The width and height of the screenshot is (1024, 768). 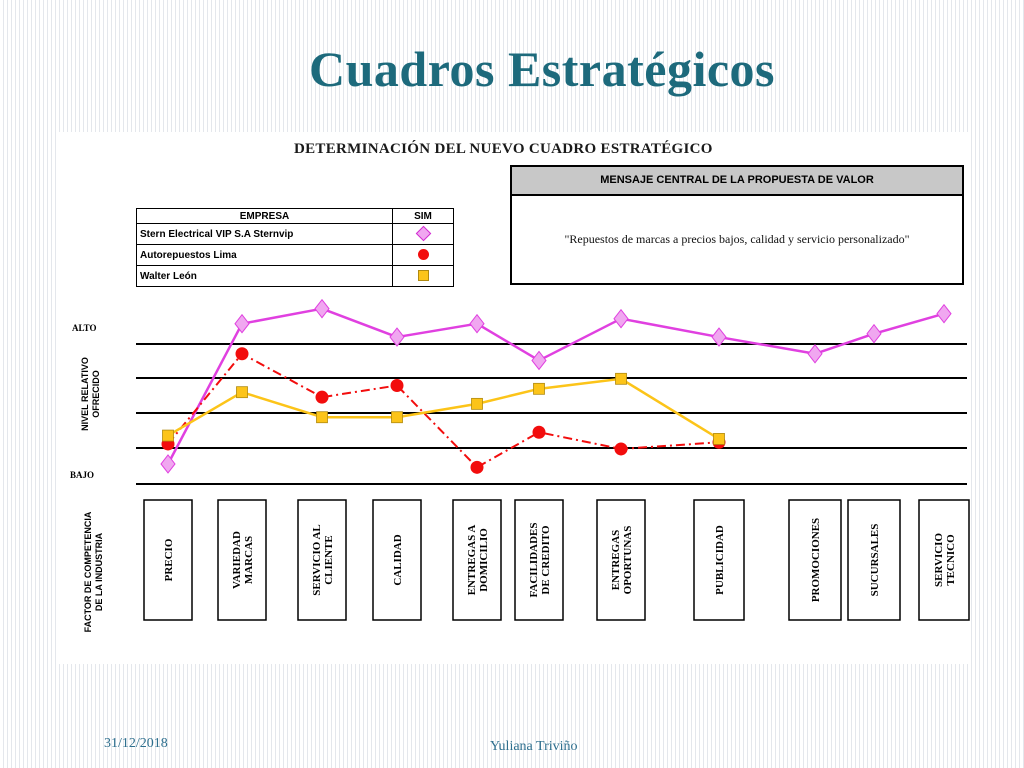 What do you see at coordinates (264, 216) in the screenshot?
I see `legend-col-empresa: EMPRESA` at bounding box center [264, 216].